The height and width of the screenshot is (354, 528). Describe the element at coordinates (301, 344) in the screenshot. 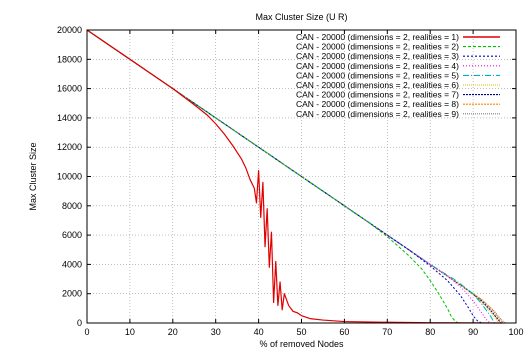

I see `x-axis-label: % of removed Nodes` at that location.